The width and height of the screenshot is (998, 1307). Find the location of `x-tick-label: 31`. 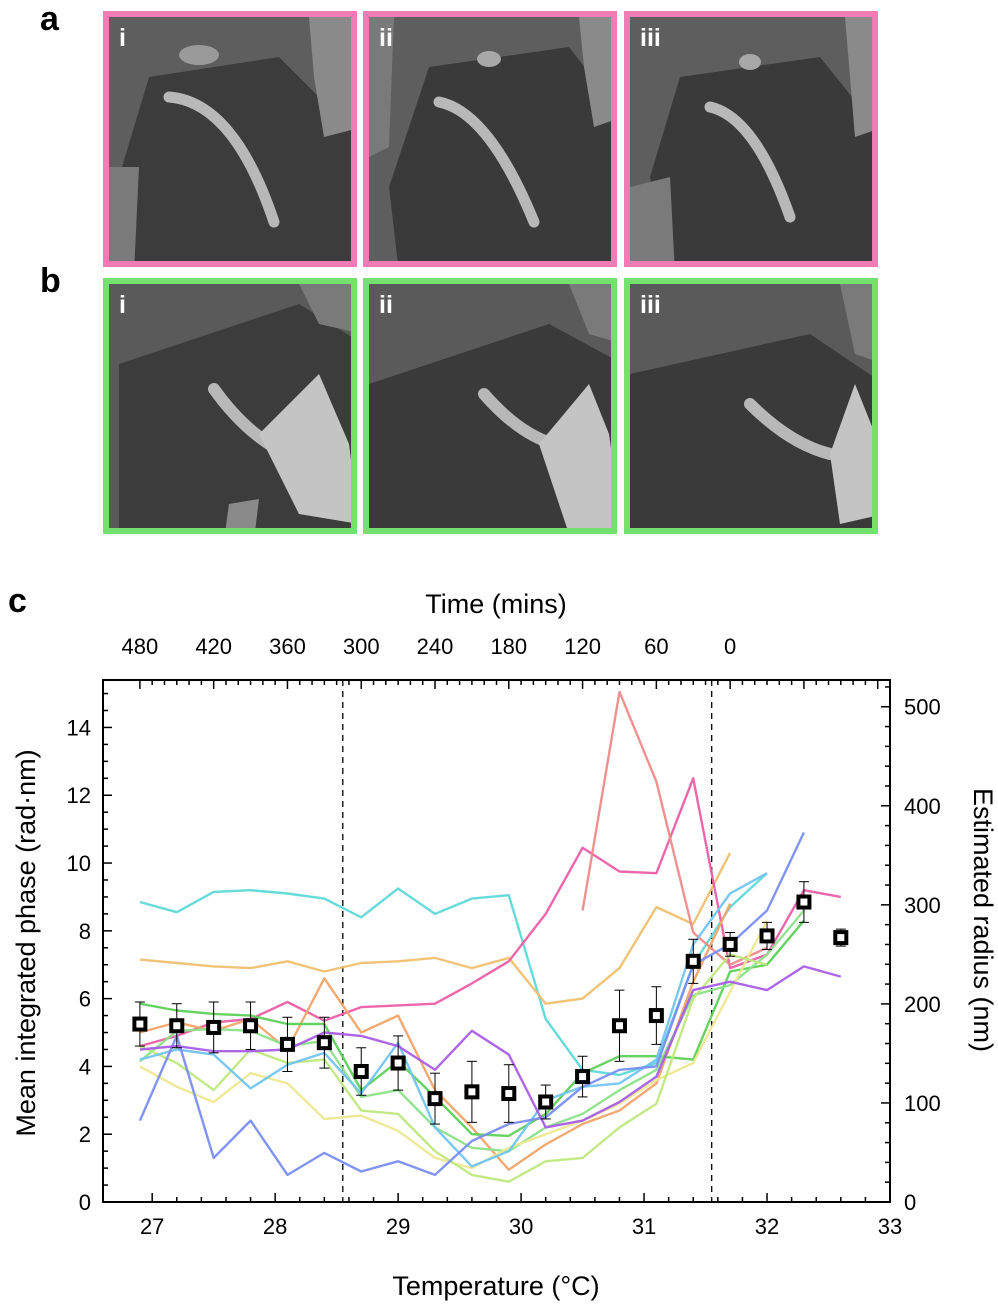

x-tick-label: 31 is located at coordinates (644, 1226).